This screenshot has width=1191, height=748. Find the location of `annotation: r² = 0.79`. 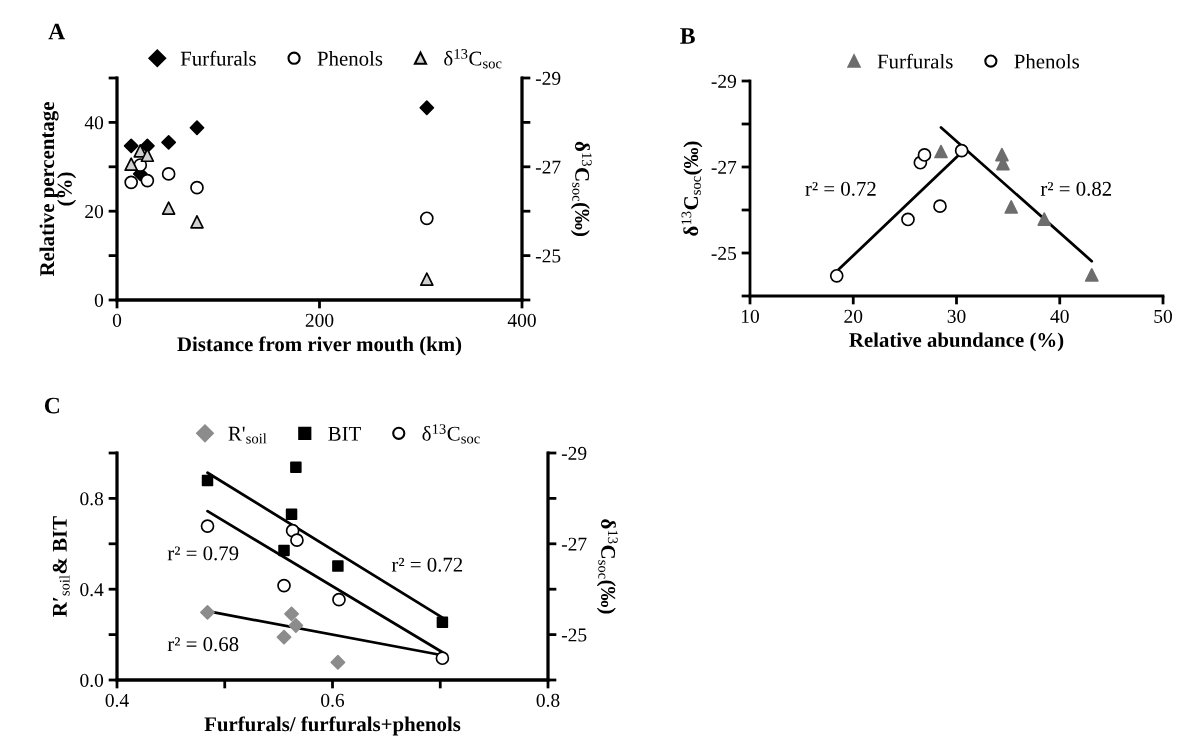

annotation: r² = 0.79 is located at coordinates (203, 553).